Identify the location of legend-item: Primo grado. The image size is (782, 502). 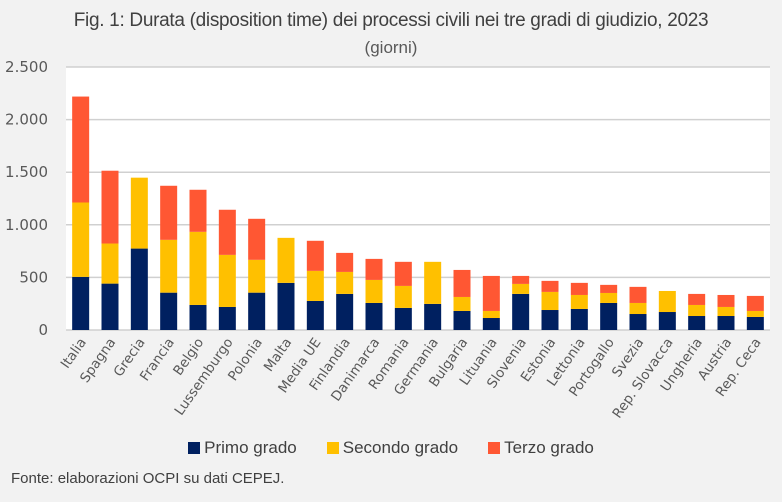
(242, 448).